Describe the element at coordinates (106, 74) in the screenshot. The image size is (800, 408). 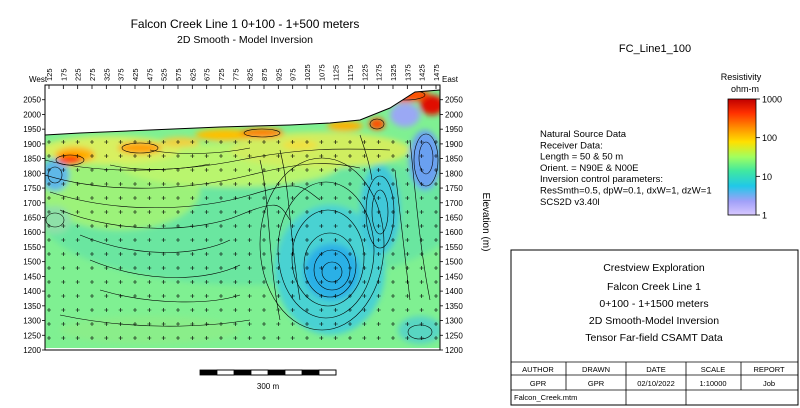
I see `station-tick-label: 325` at that location.